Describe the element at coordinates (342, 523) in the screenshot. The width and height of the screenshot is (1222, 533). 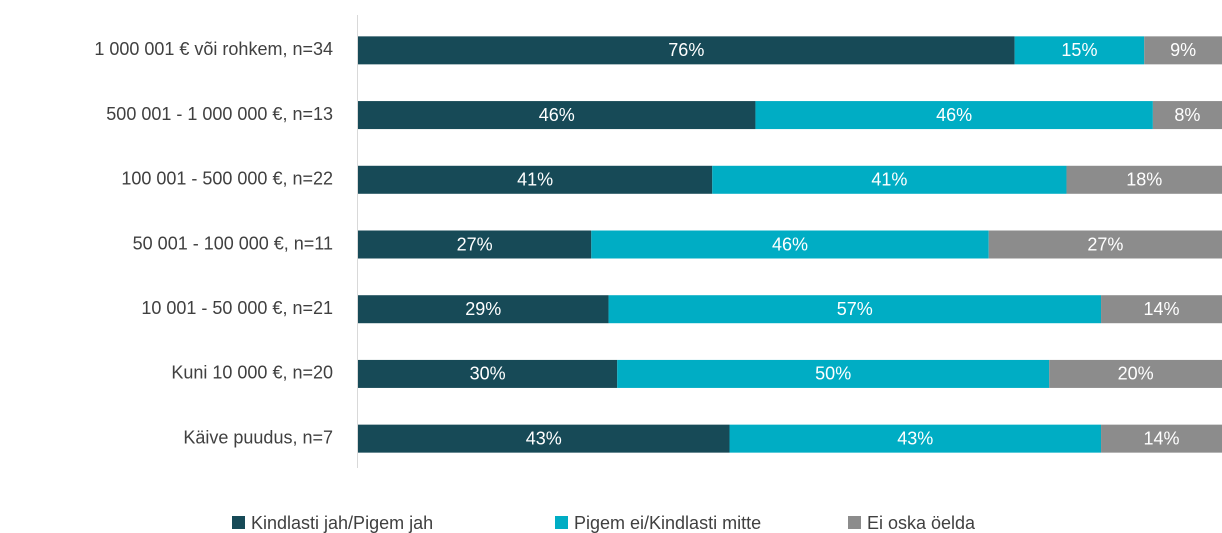
I see `legend-label: Kindlasti jah/Pigem jah` at that location.